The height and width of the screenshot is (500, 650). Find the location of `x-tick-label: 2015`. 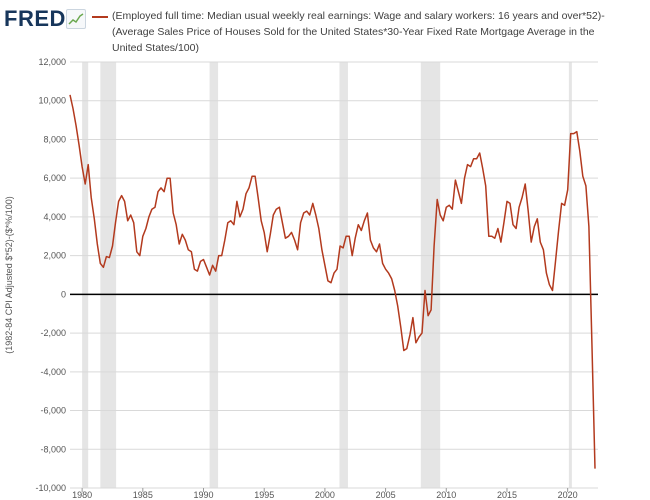

x-tick-label: 2015 is located at coordinates (507, 495).